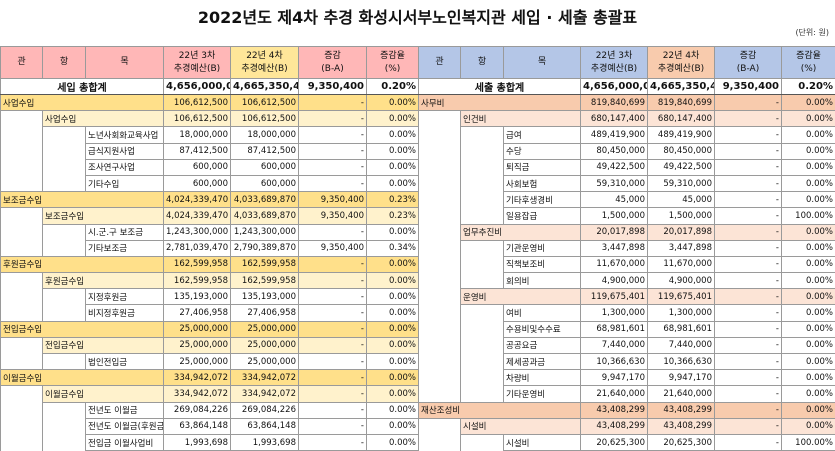 The image size is (835, 451). What do you see at coordinates (681, 200) in the screenshot?
I see `value-b: 45,000` at bounding box center [681, 200].